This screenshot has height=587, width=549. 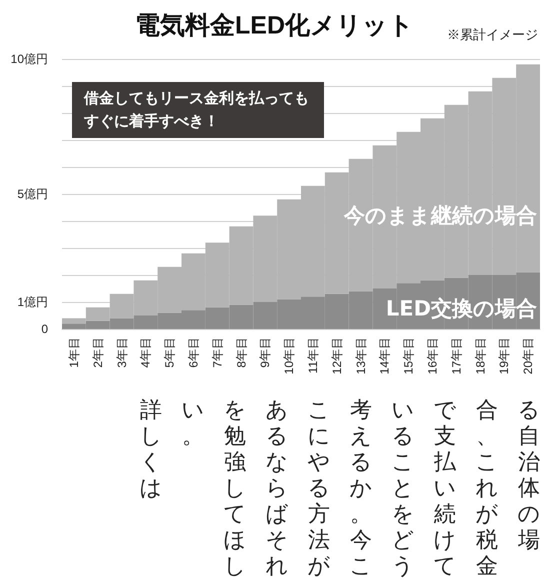 I want to click on x-tick-label: 15年目, so click(x=409, y=355).